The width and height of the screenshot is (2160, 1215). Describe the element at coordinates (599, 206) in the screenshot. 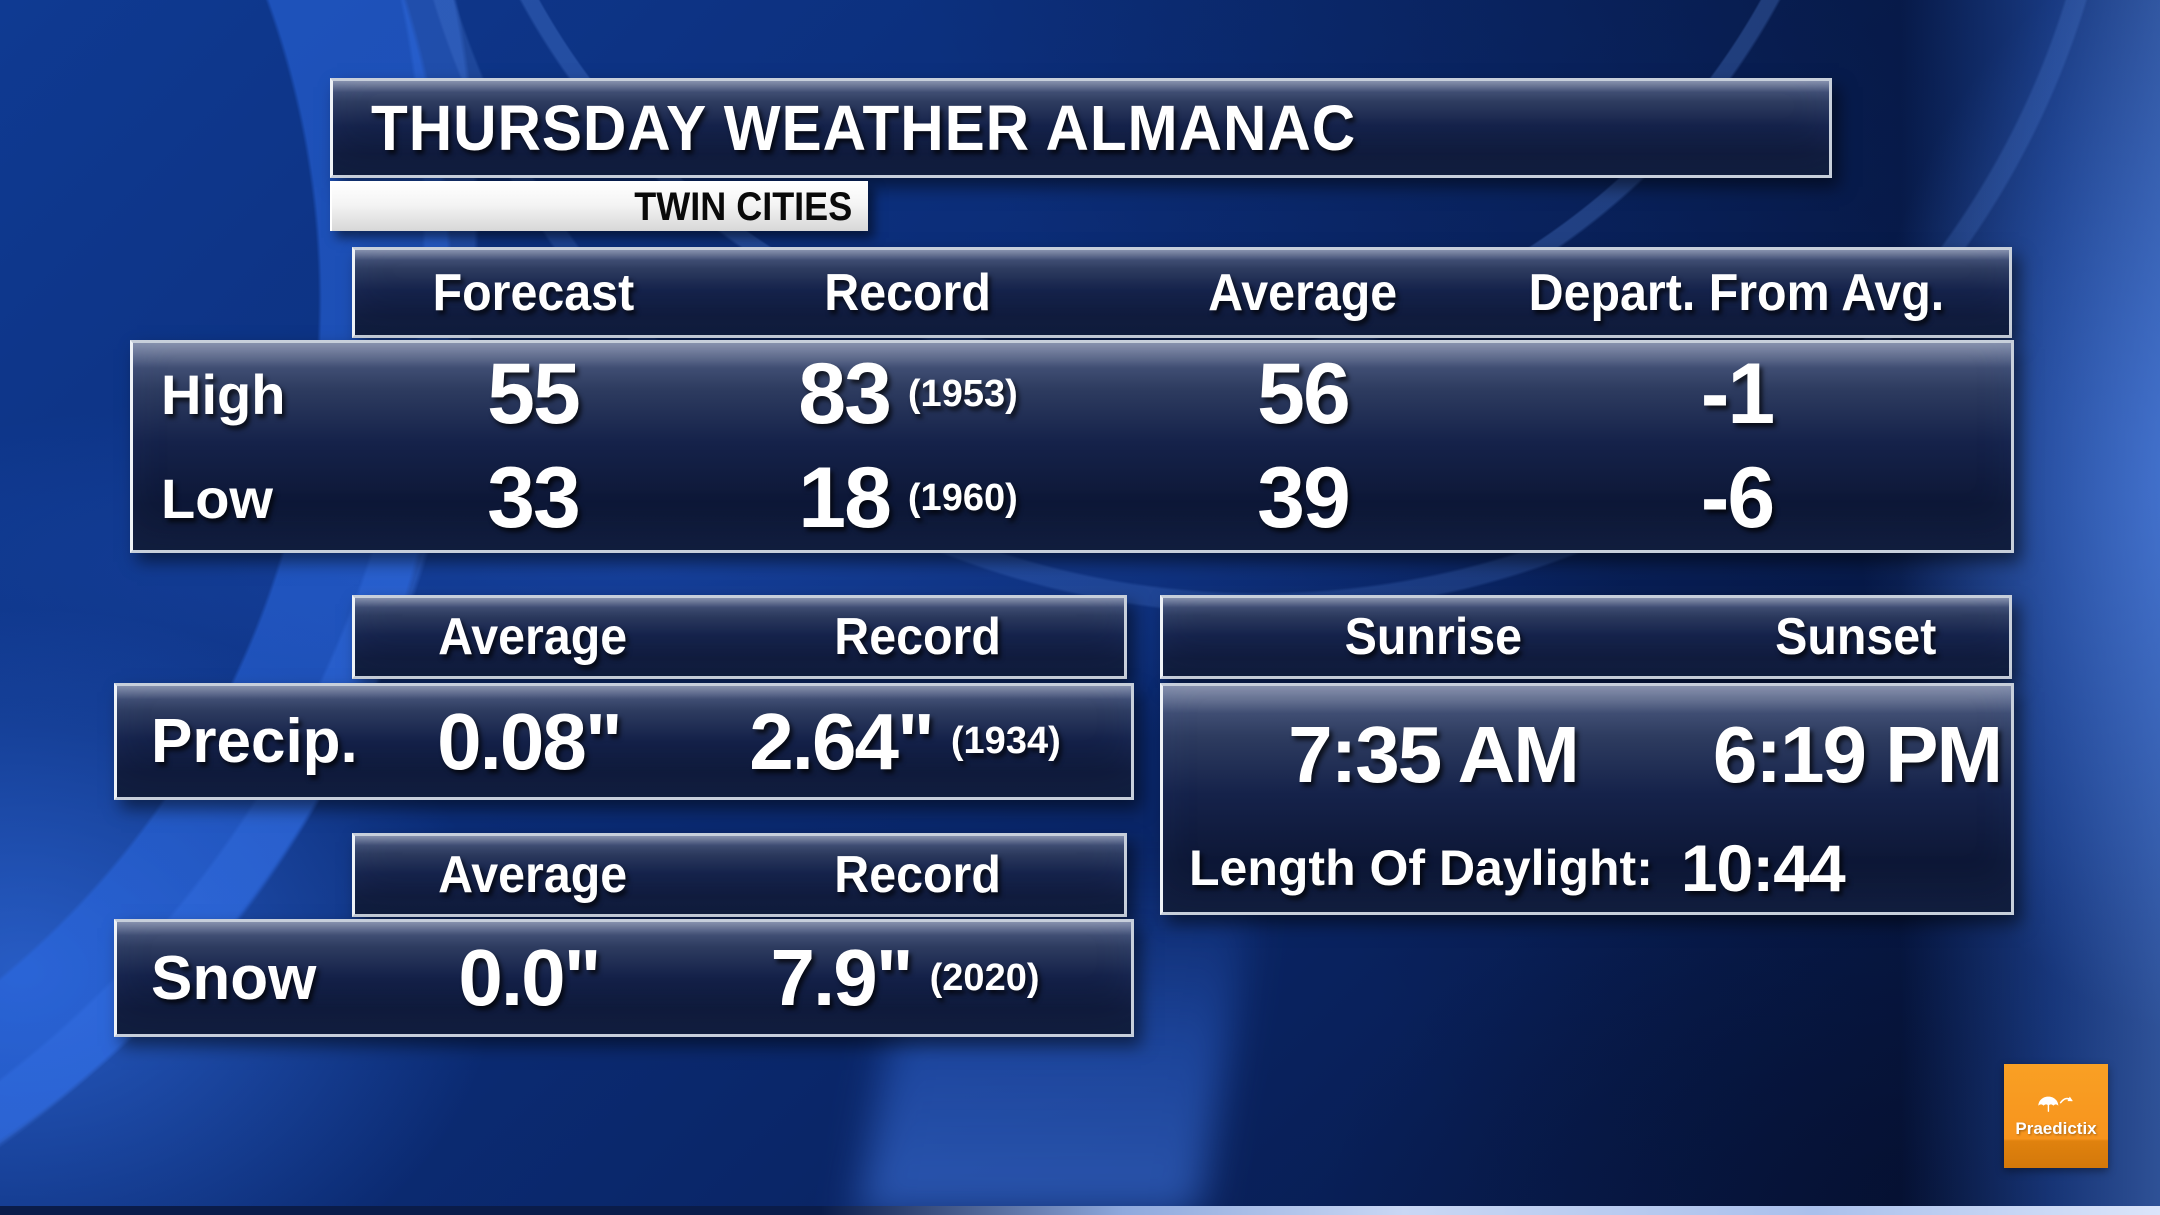

I see `location-tab: TWIN CITIES` at that location.